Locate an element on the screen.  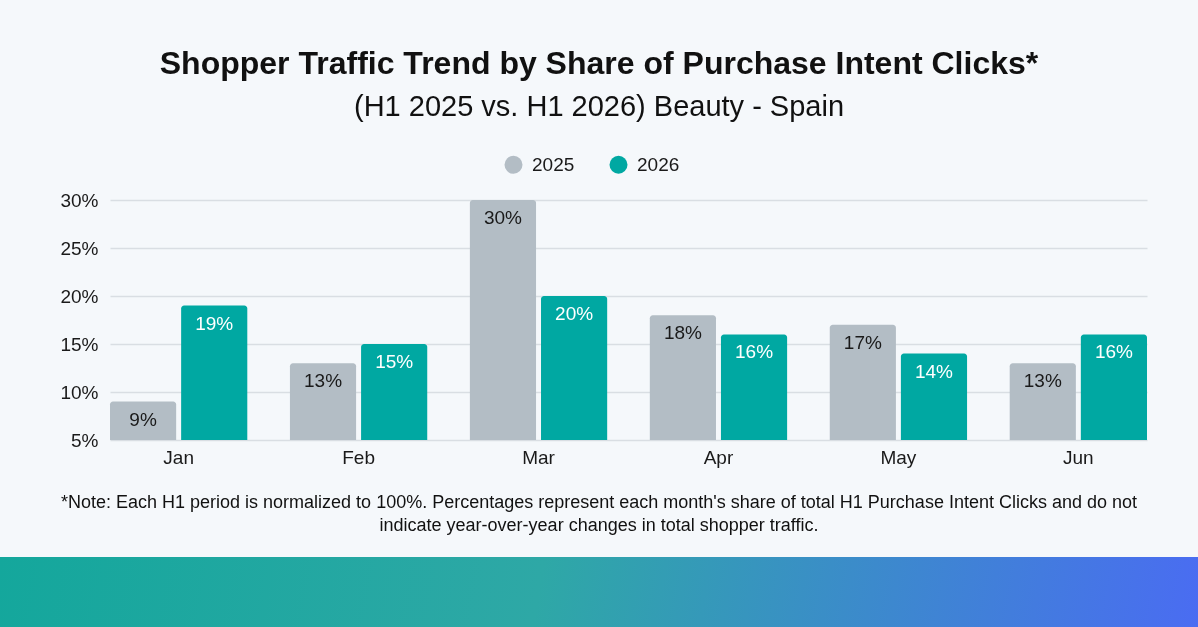
data-label: 20% is located at coordinates (574, 313).